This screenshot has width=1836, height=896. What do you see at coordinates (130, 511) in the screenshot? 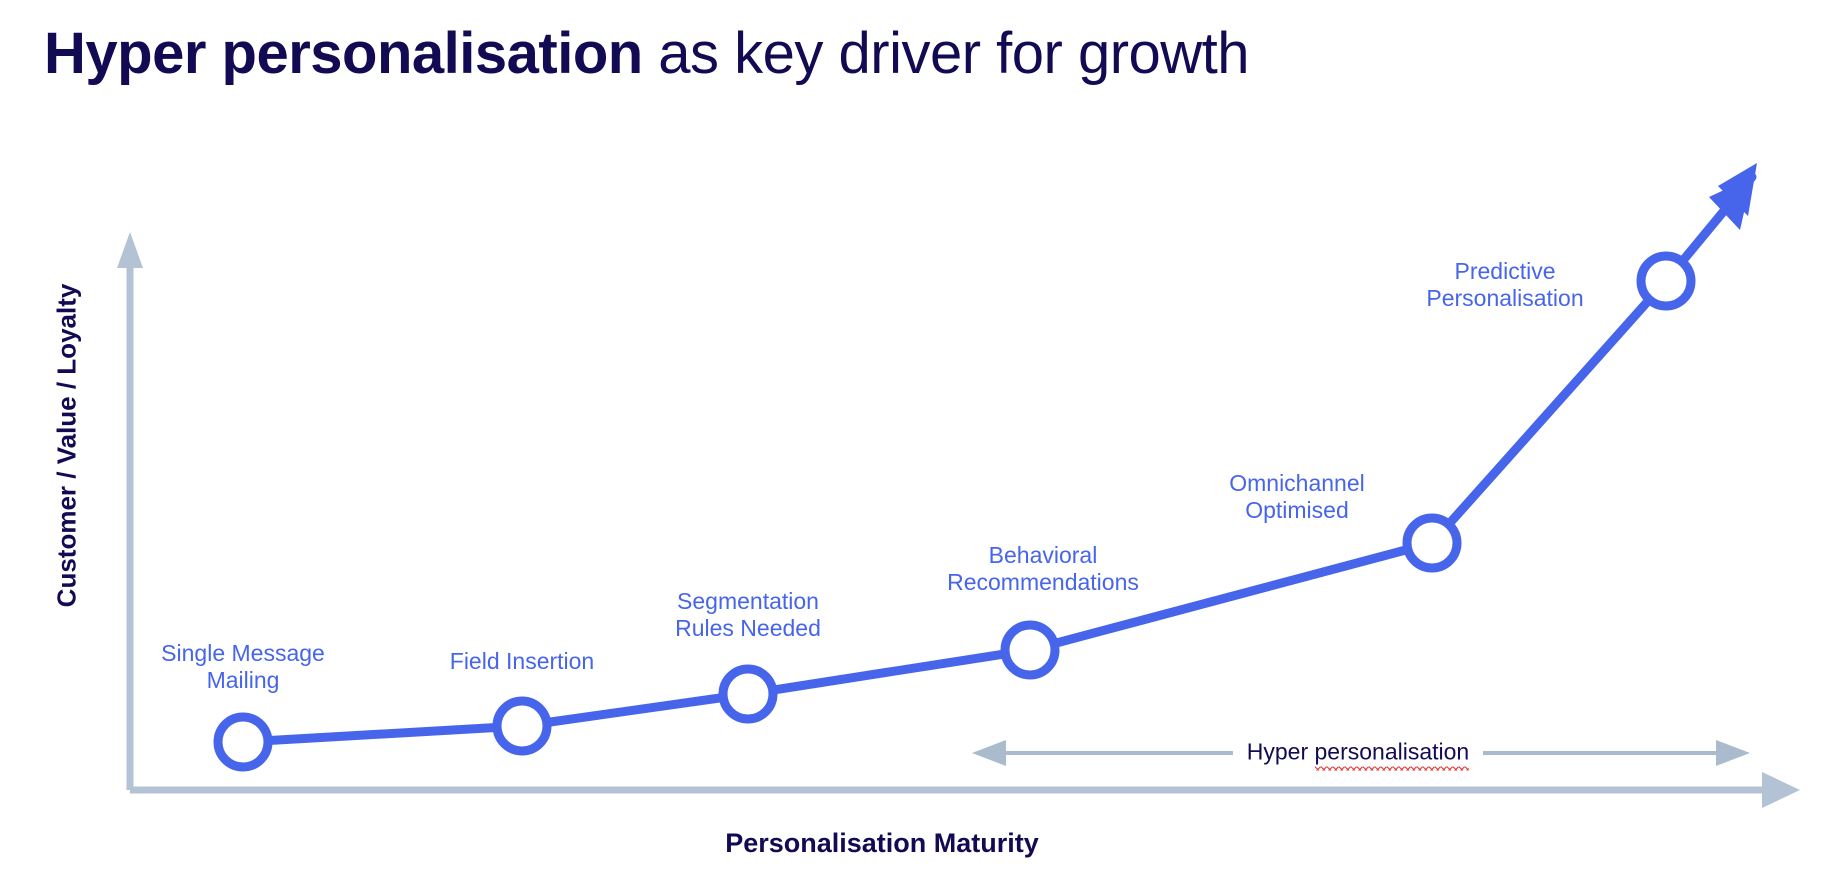
I see `y-axis` at bounding box center [130, 511].